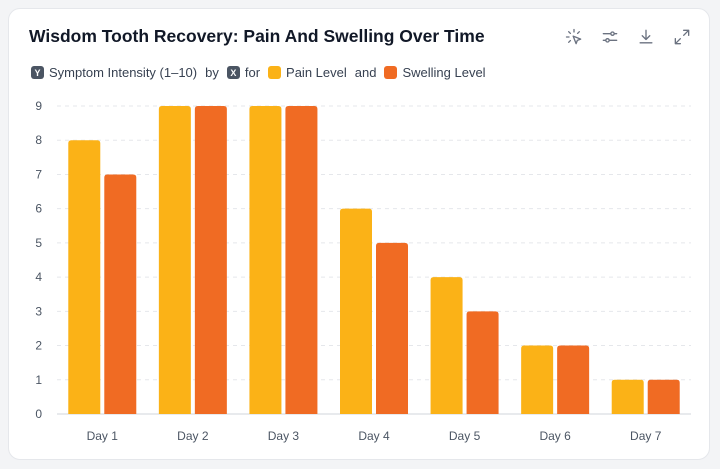 Image resolution: width=720 pixels, height=469 pixels. What do you see at coordinates (38, 311) in the screenshot?
I see `y-tick-label: 3` at bounding box center [38, 311].